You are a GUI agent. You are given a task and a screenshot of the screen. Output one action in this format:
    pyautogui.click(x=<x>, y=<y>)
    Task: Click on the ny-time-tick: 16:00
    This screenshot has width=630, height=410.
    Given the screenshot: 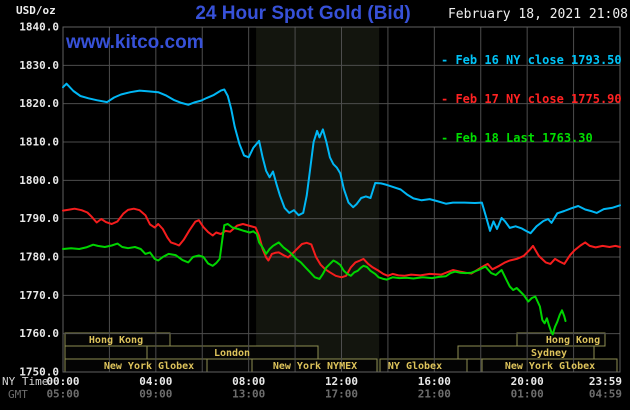 What is the action you would take?
    pyautogui.click(x=434, y=381)
    